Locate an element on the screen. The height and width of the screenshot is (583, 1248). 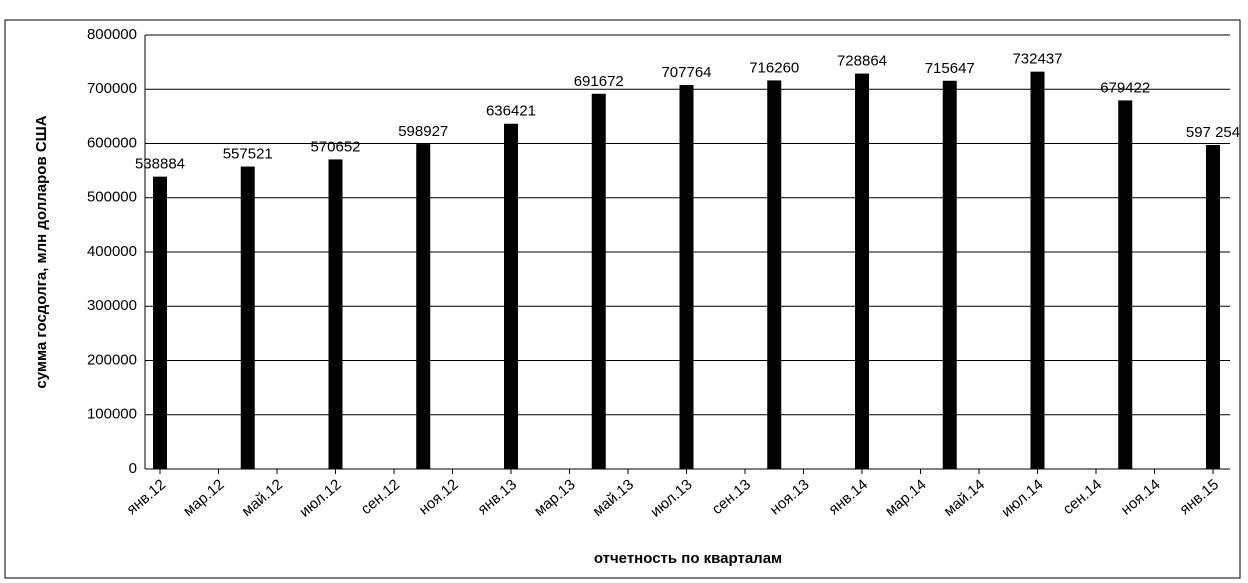
value-label: 732437 is located at coordinates (1037, 59).